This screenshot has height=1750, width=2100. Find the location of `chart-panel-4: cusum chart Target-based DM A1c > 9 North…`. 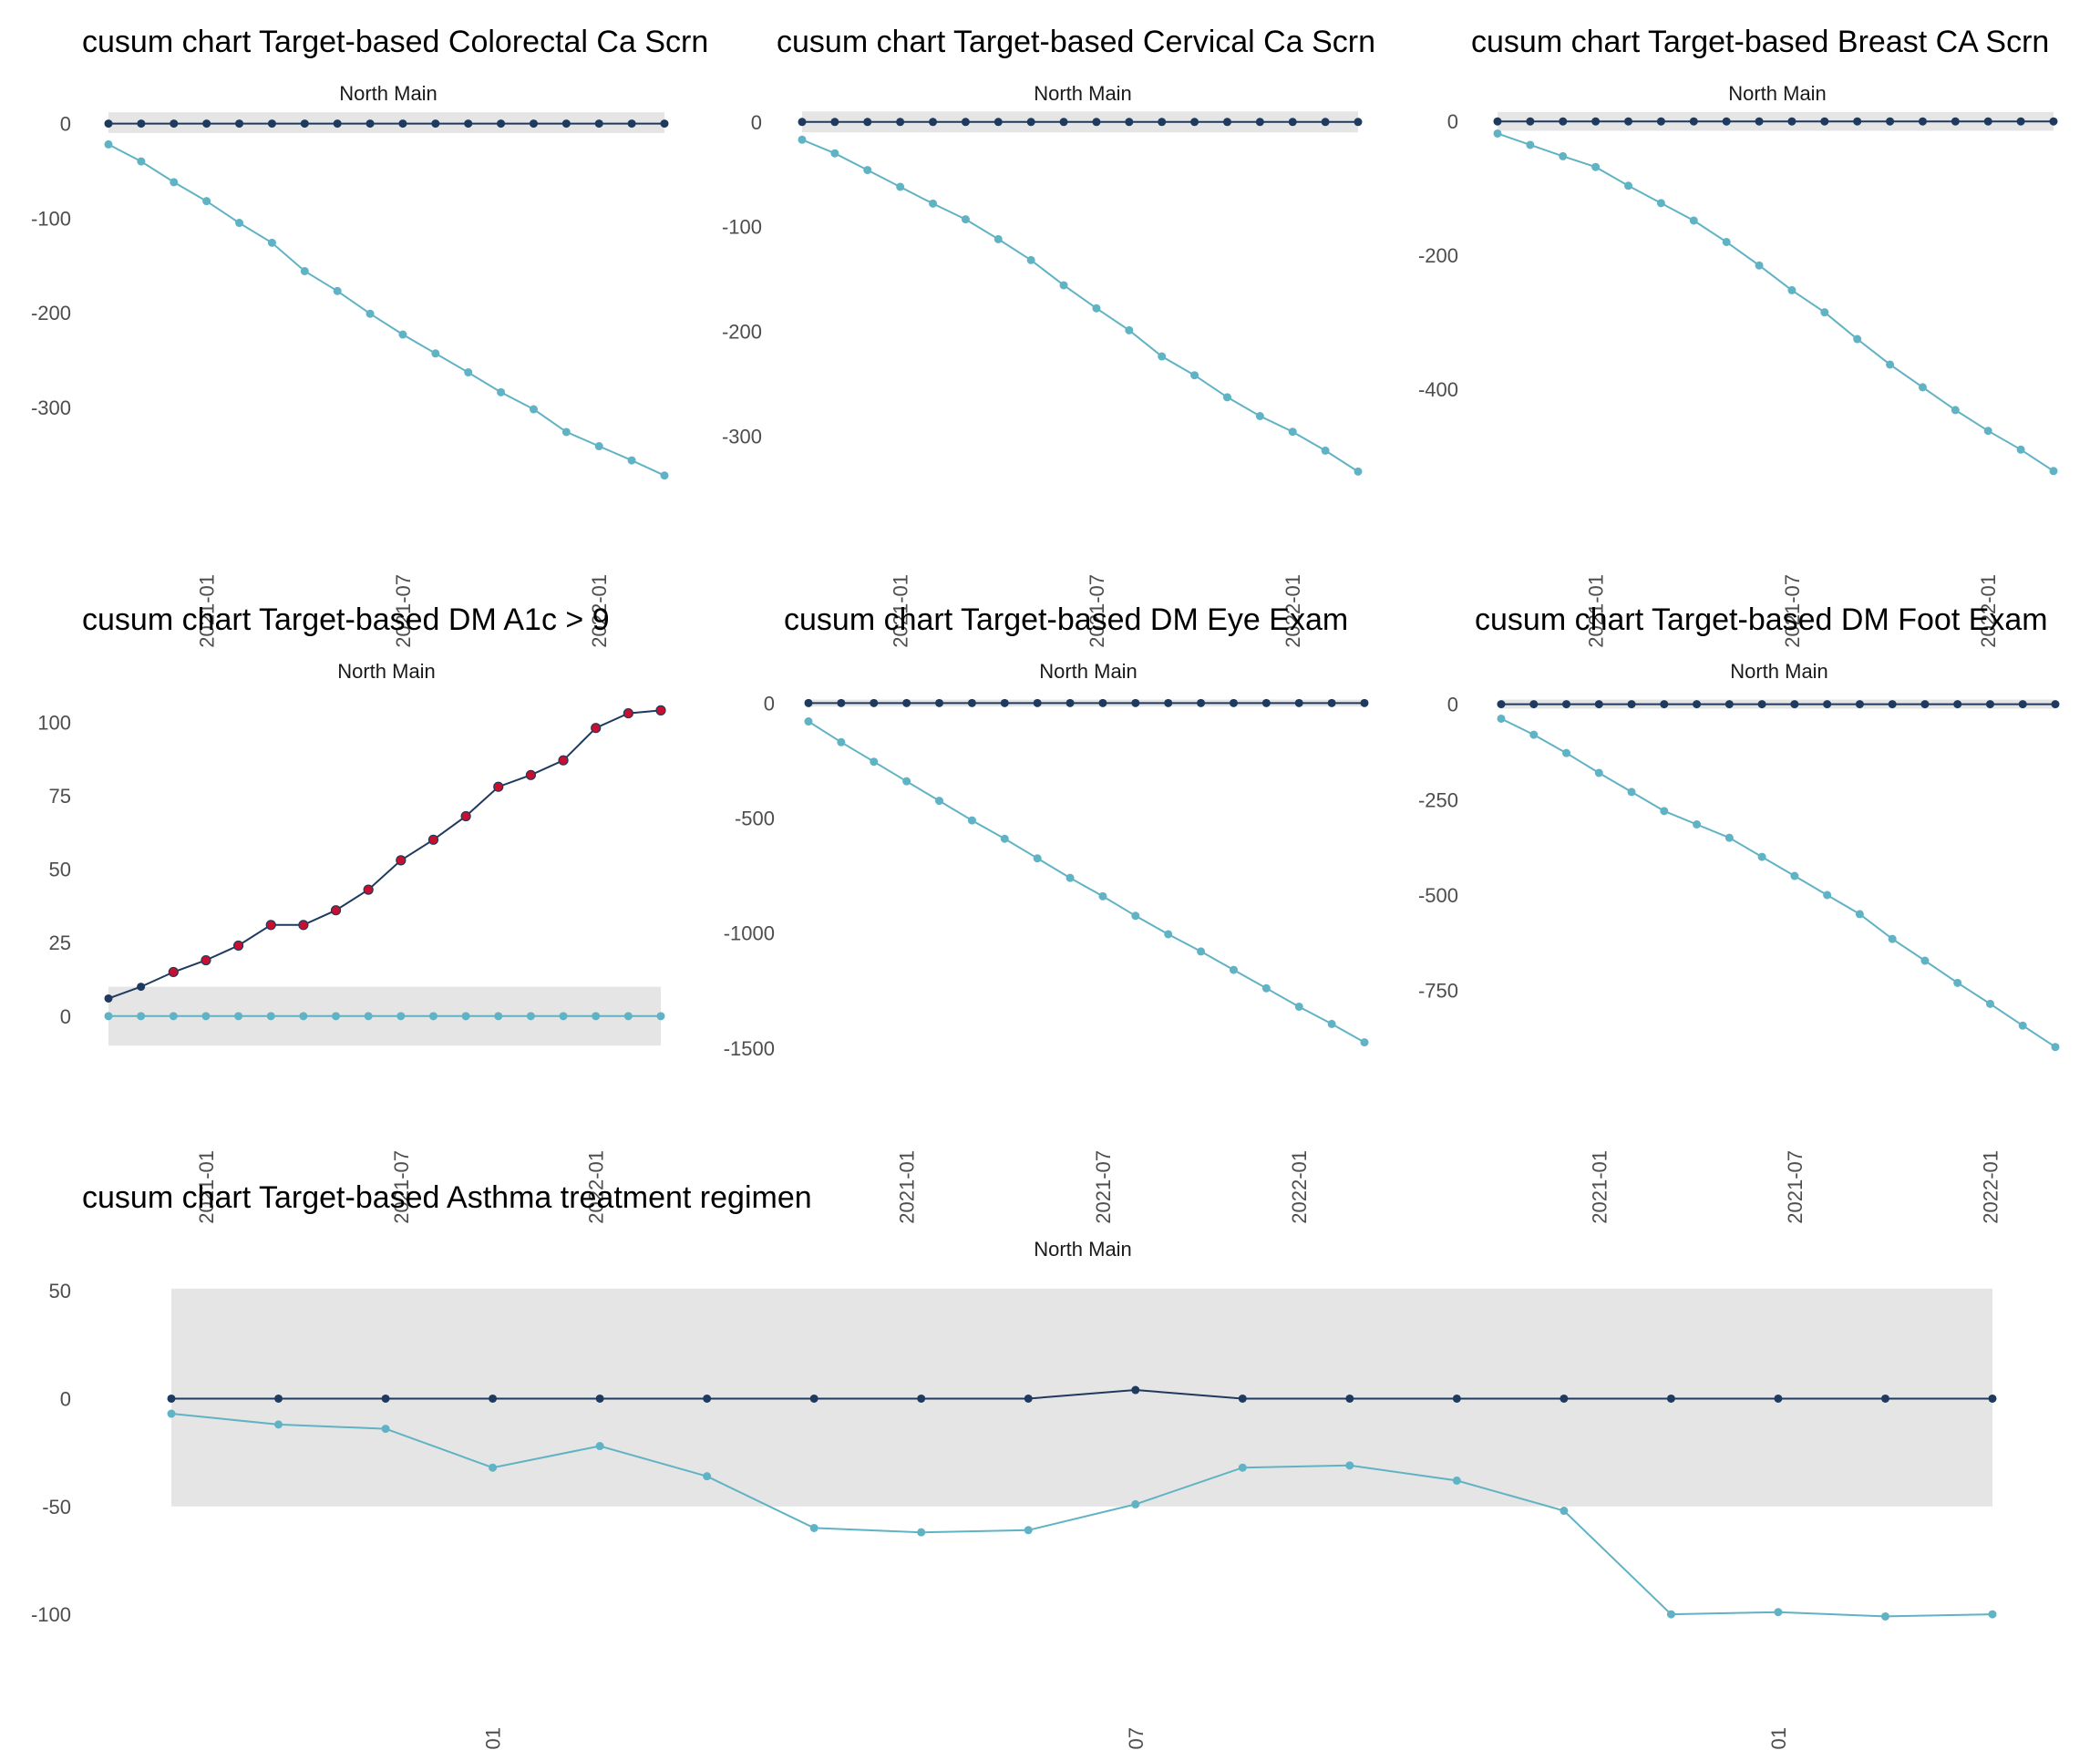

chart-panel-4: cusum chart Target-based DM A1c > 9 North… is located at coordinates (351, 913).